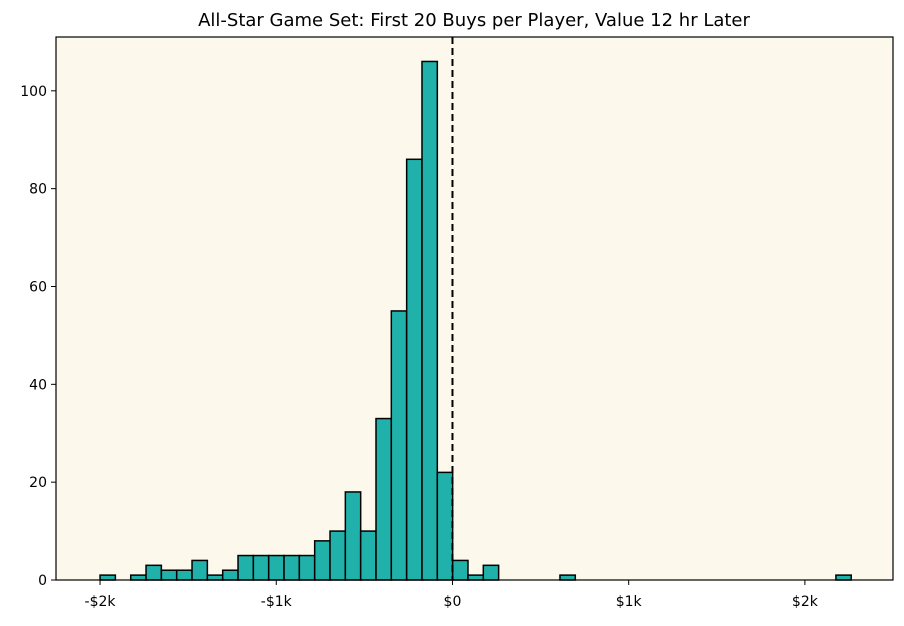 The image size is (904, 626). I want to click on y-tick-label: 60, so click(38, 287).